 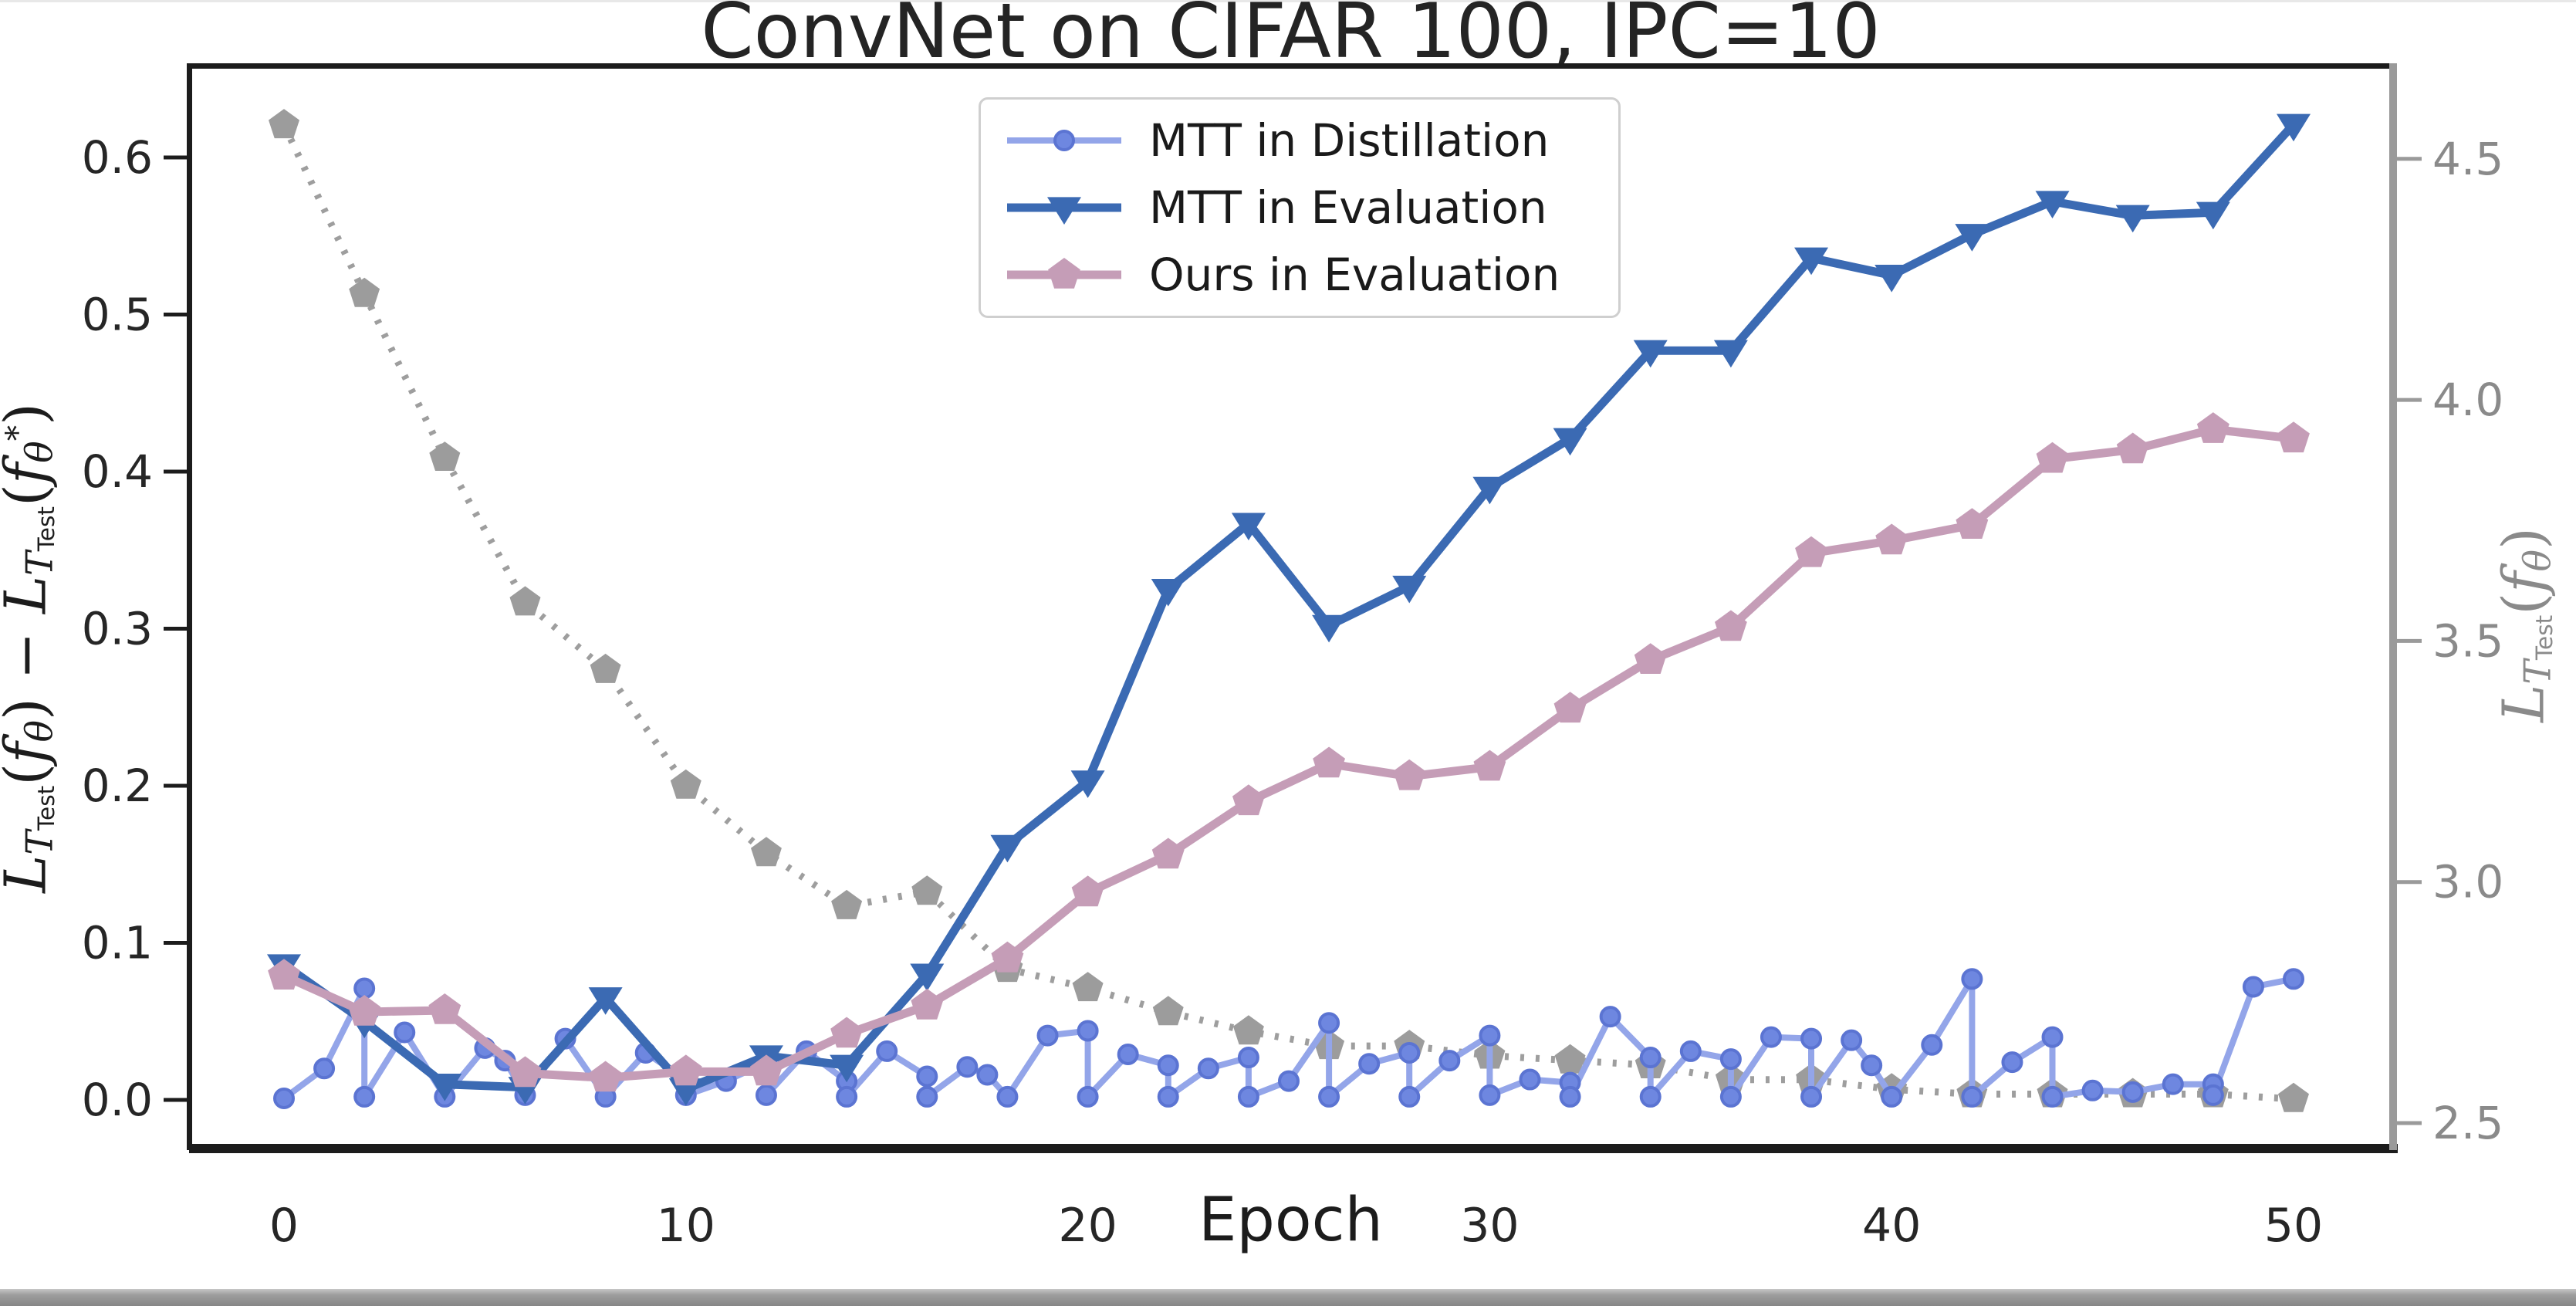 I want to click on legend-item-mtt-in-distillation: MTT in Distillation, so click(x=1299, y=140).